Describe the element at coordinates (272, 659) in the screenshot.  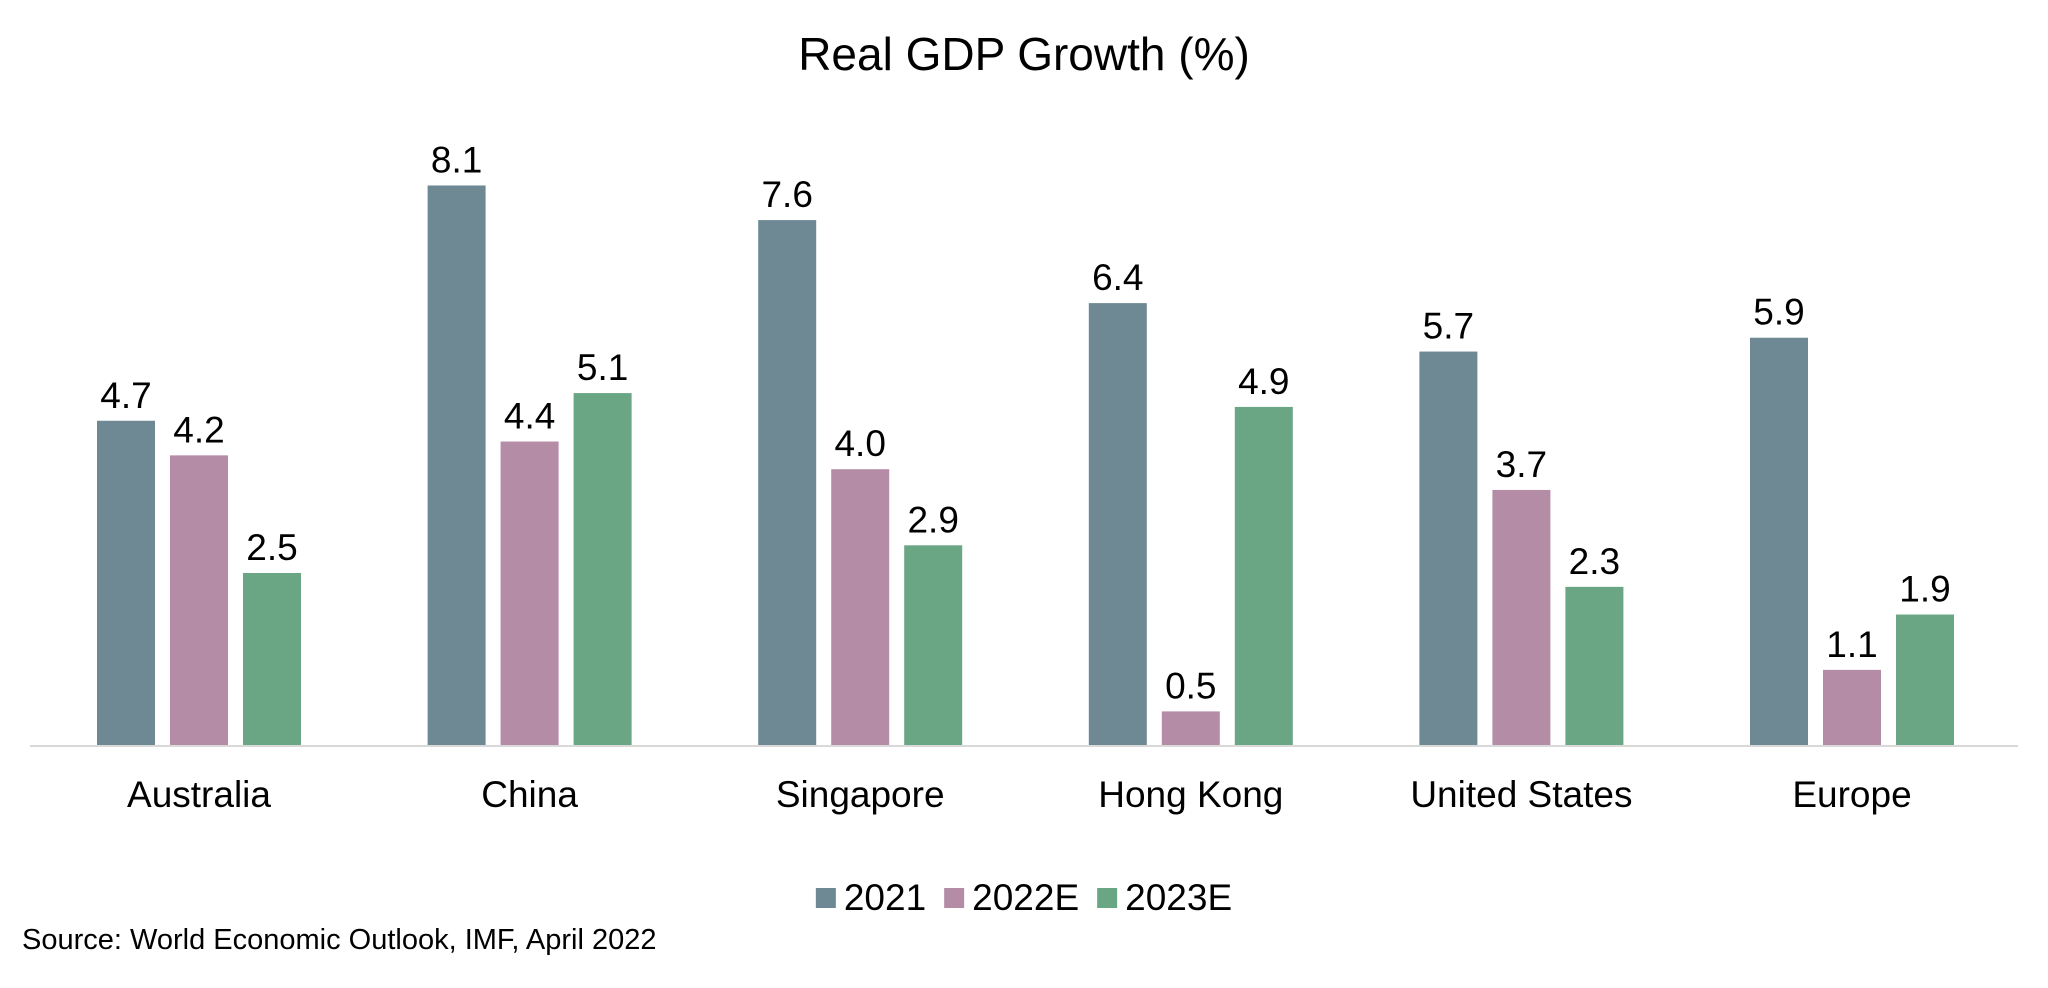
I see `bar-australia-2023e` at that location.